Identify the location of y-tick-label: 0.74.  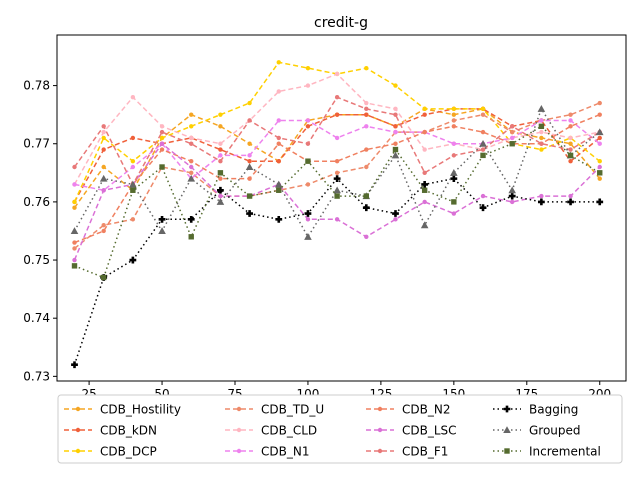
(36, 318).